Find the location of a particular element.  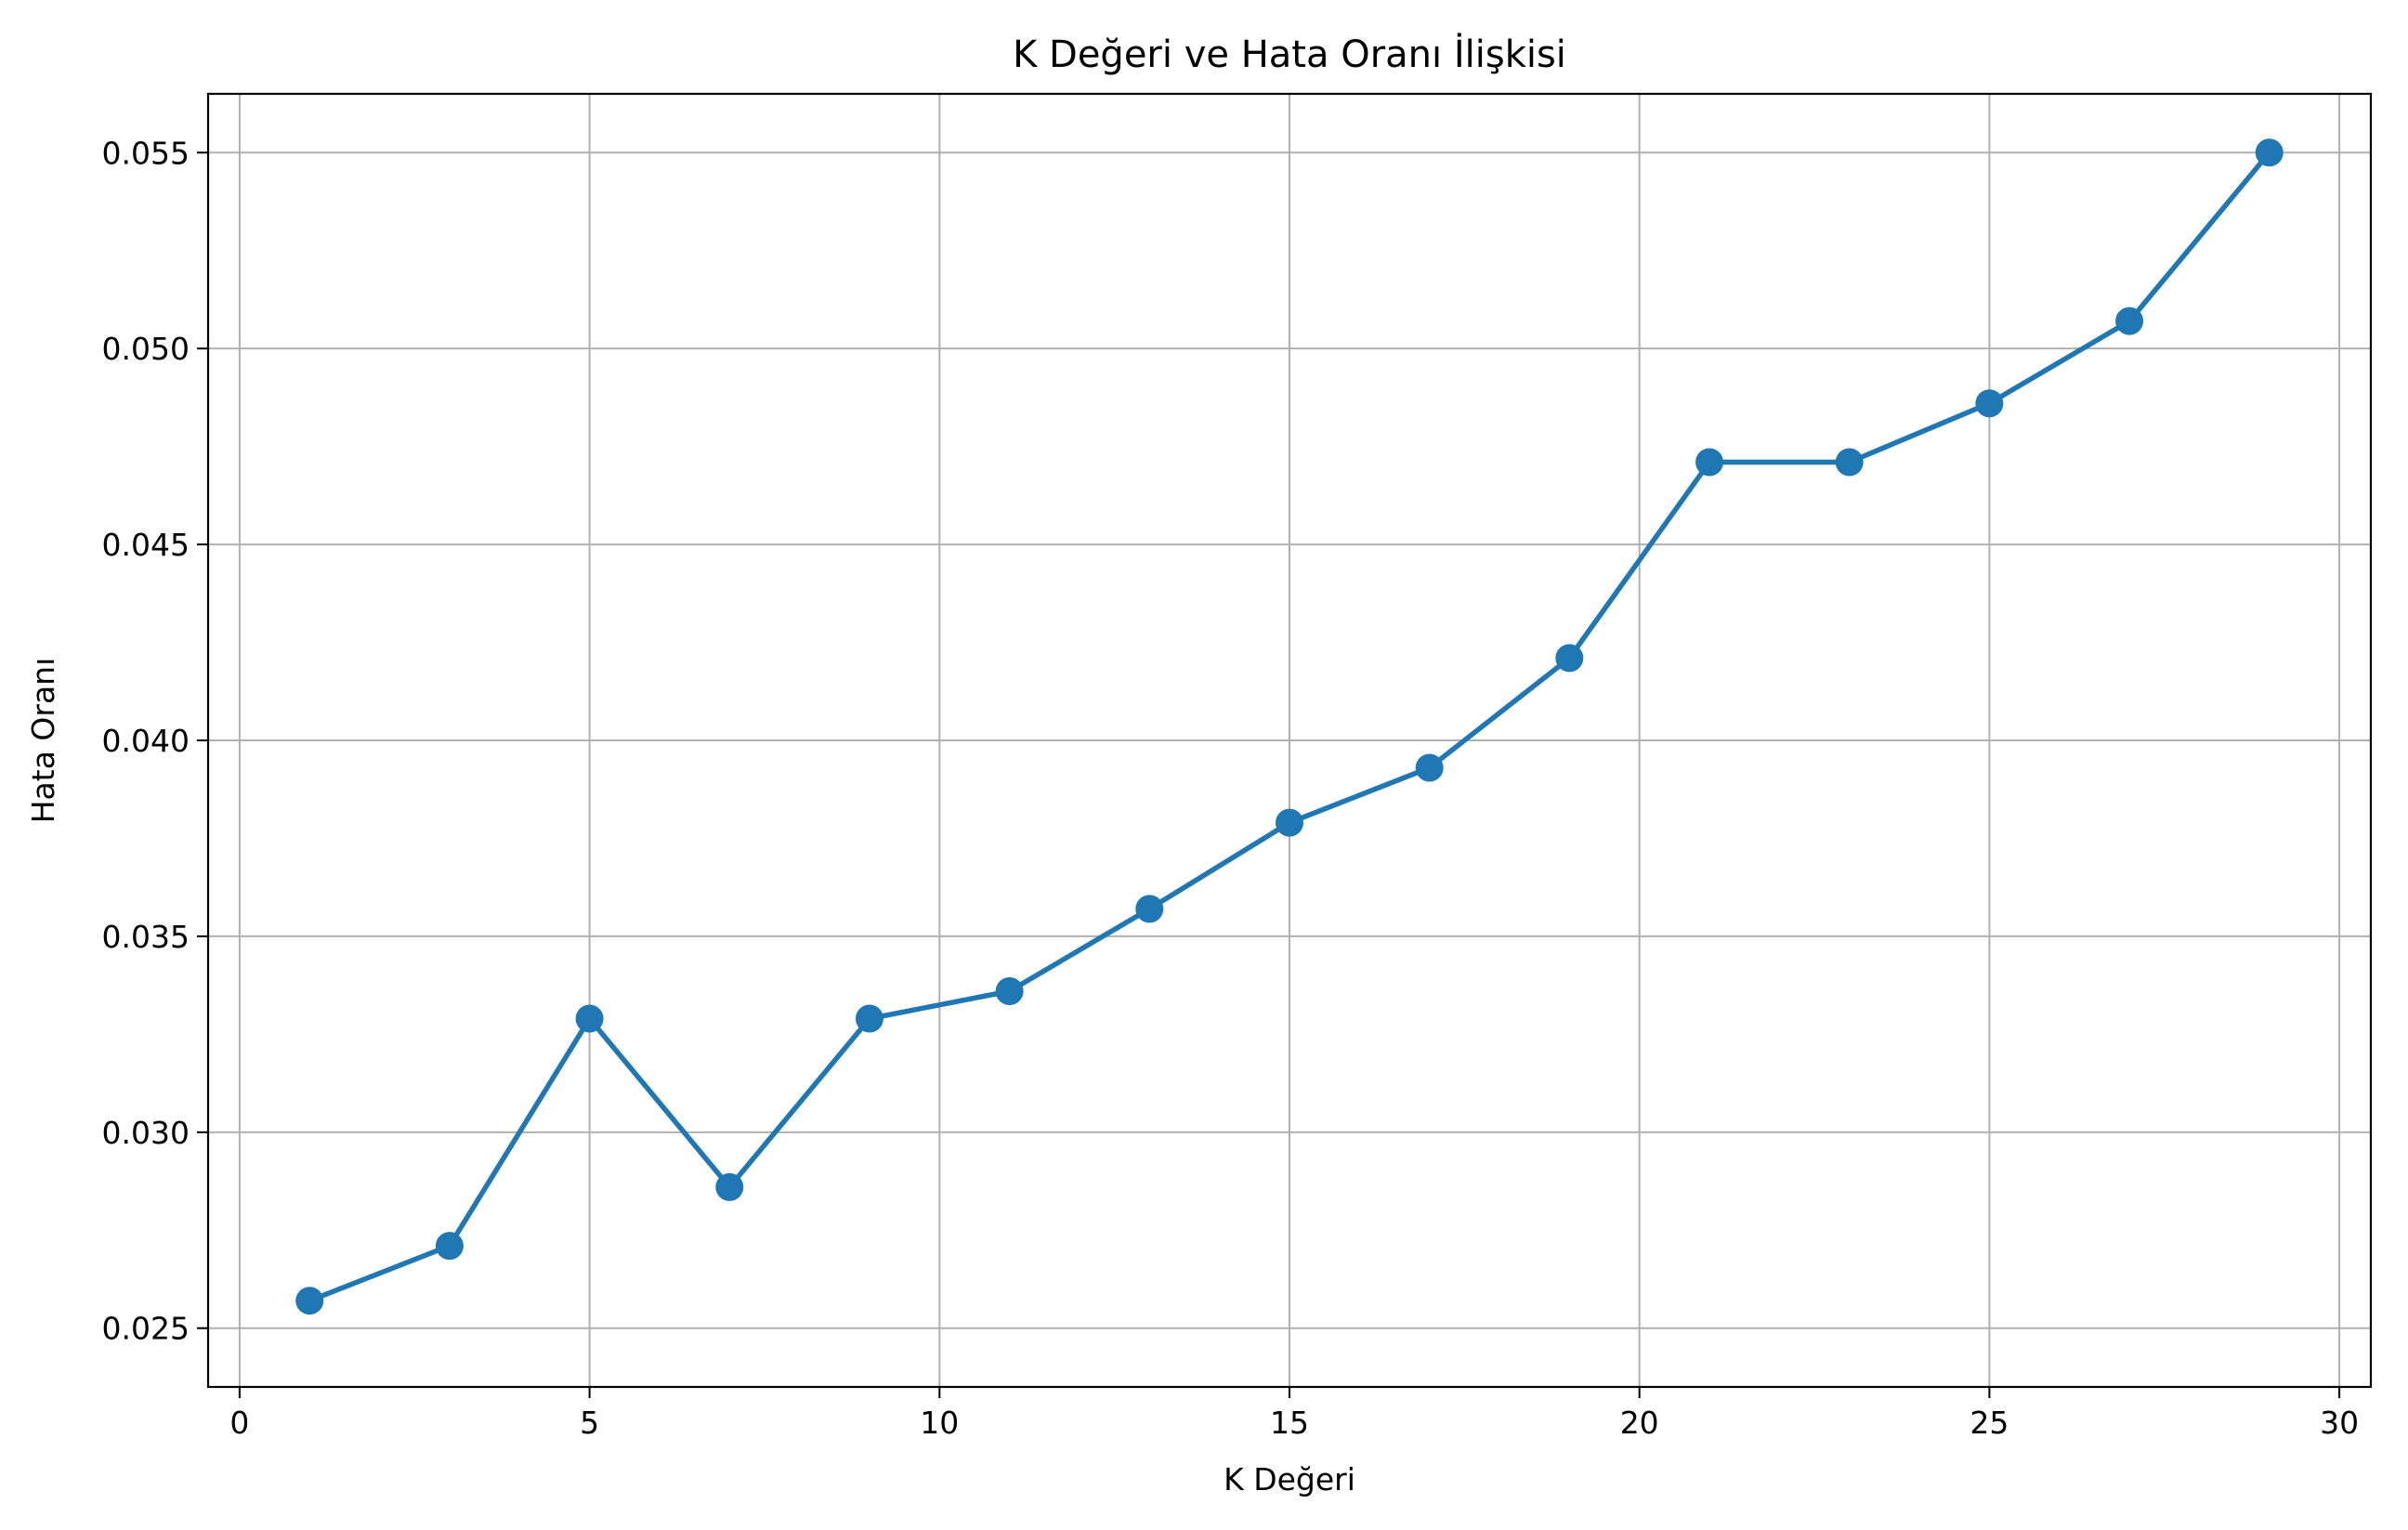

y-tick-label: 0.045 is located at coordinates (146, 545).